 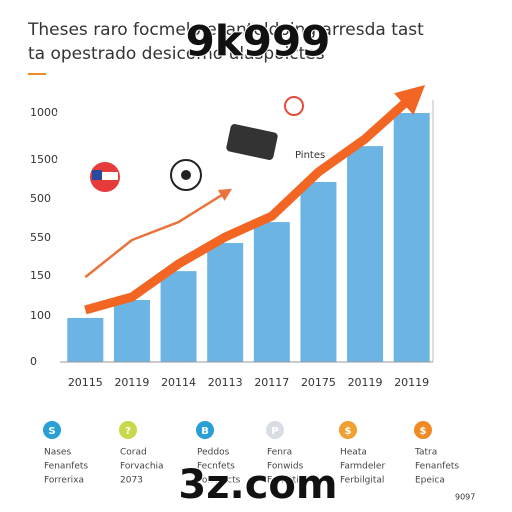 I want to click on watermark: 9k999, so click(x=258, y=41).